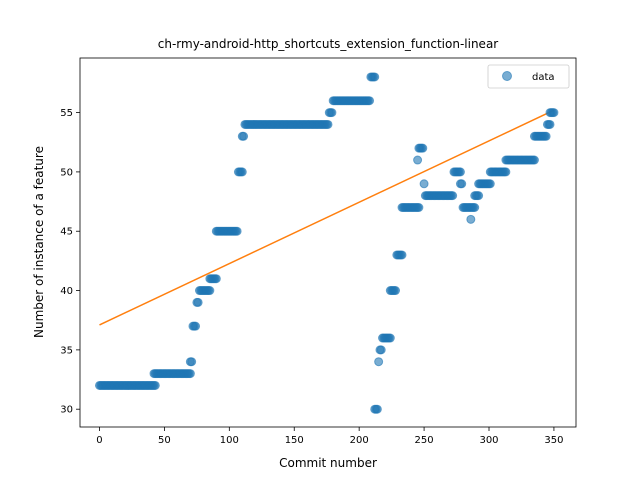 The width and height of the screenshot is (640, 480). Describe the element at coordinates (329, 436) in the screenshot. I see `x-axis-ticks: 0 50 100 150 200 250 300 350` at that location.